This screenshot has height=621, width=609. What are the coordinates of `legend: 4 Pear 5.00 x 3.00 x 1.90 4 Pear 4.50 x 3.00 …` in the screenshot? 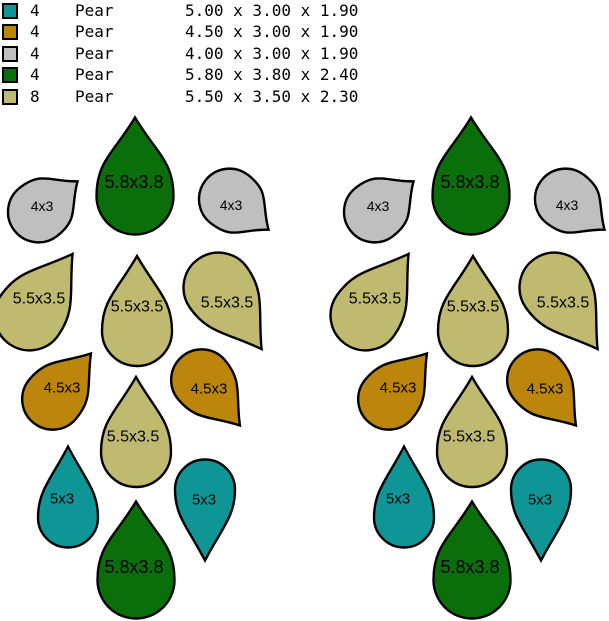 It's located at (200, 55).